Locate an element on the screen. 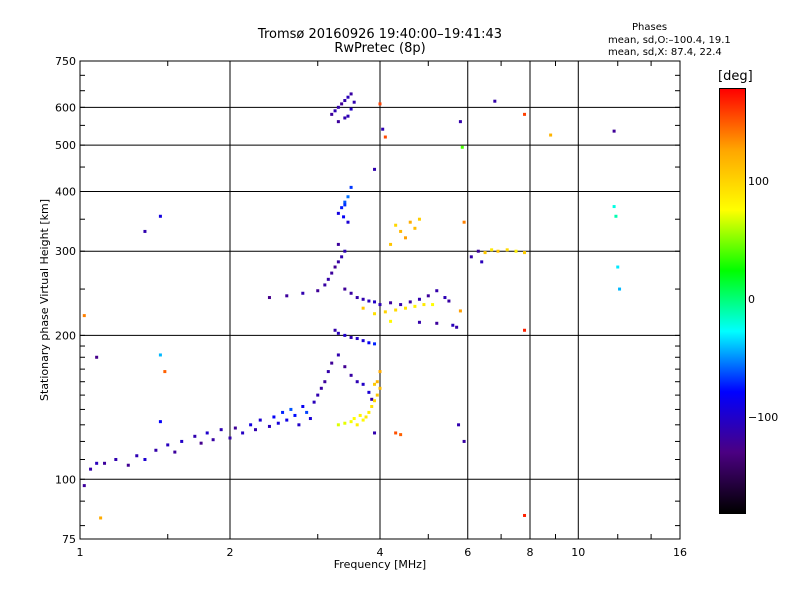  y-tick-label: 300 is located at coordinates (65, 251).